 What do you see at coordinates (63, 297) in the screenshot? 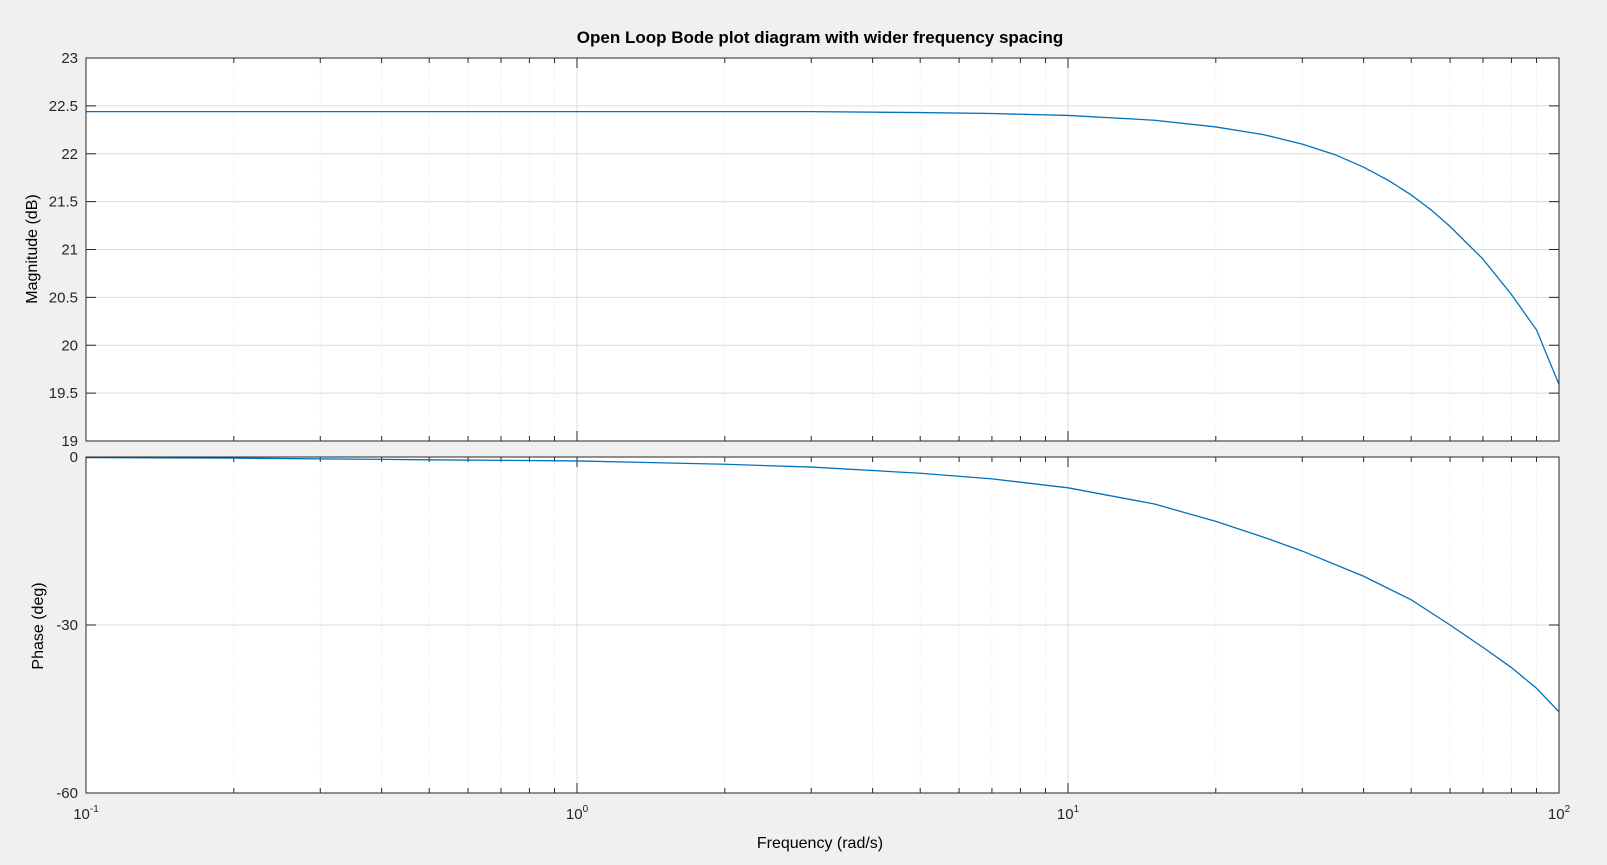
I see `magnitude-y-tick-label: 20.5` at bounding box center [63, 297].